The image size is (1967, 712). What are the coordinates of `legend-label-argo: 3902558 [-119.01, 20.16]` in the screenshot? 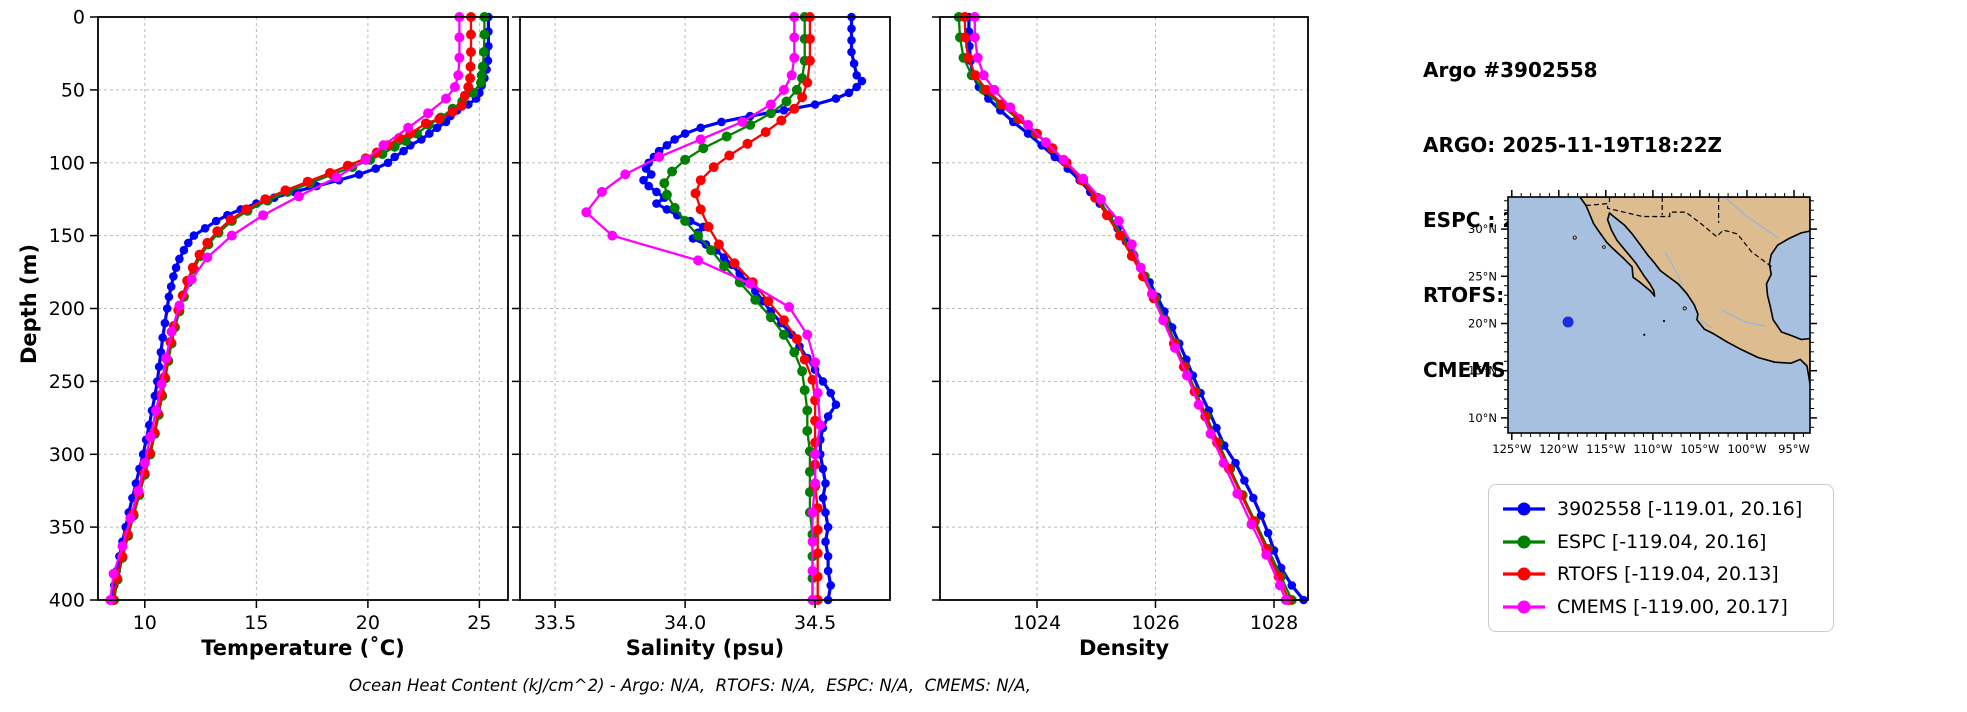 It's located at (1680, 509).